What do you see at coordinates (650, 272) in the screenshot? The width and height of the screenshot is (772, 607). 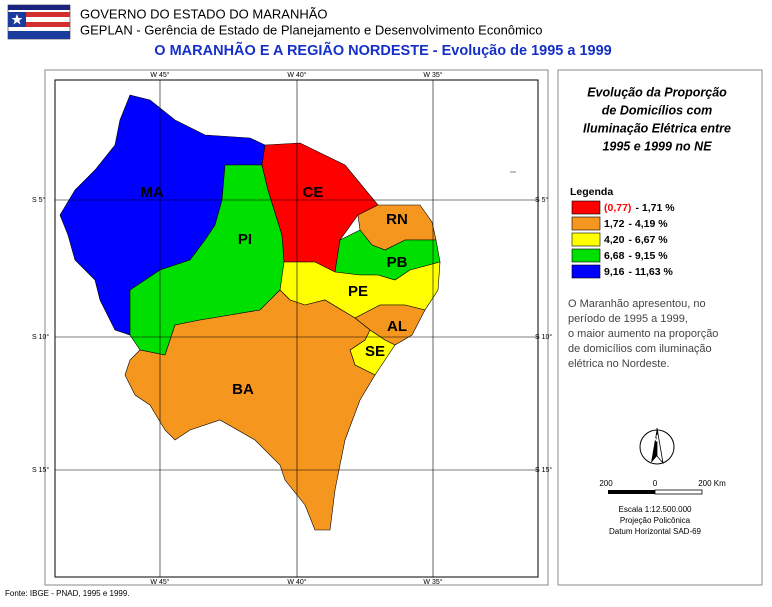 I see `legend-to: - 11,63 %` at bounding box center [650, 272].